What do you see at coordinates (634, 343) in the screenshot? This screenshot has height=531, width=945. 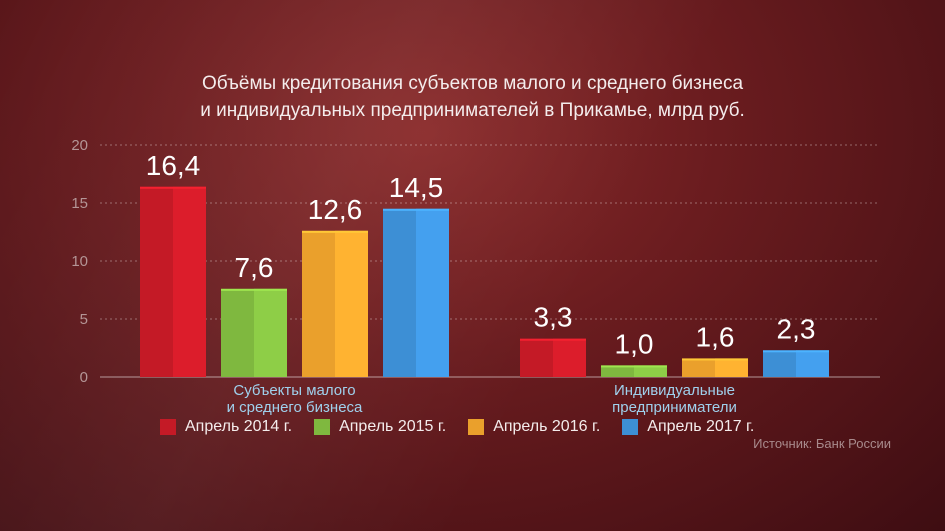 I see `data-label: 1,0` at bounding box center [634, 343].